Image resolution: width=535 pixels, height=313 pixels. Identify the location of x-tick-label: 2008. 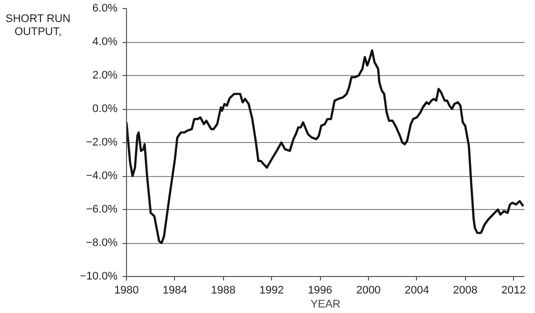
(465, 290).